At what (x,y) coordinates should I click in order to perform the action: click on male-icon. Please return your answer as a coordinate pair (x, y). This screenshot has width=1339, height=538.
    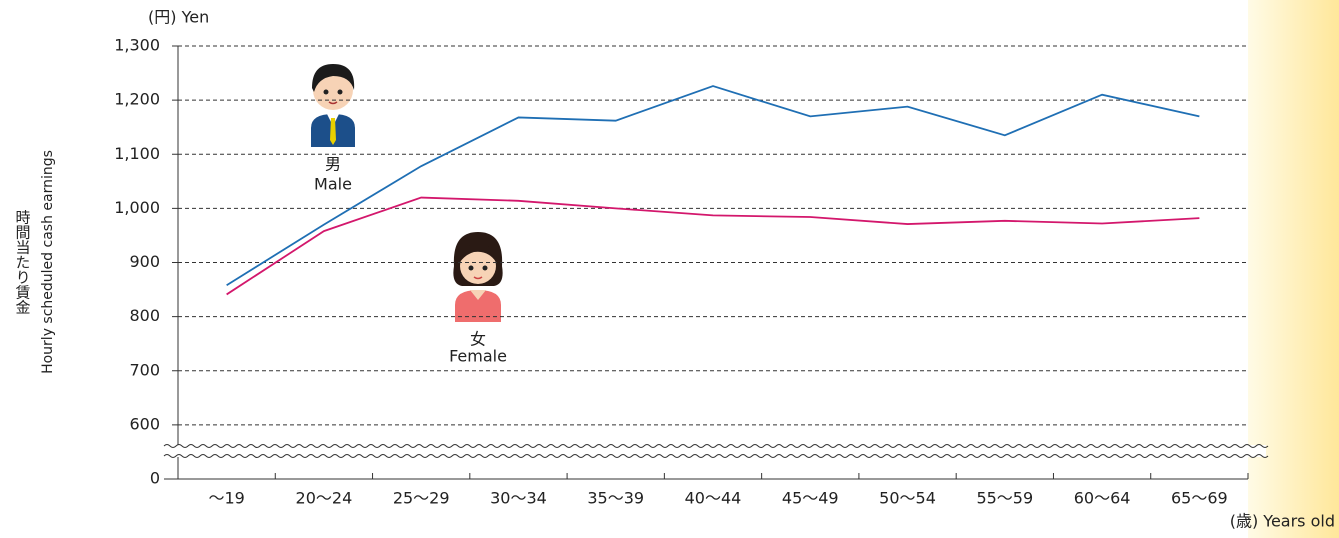
    Looking at the image, I should click on (333, 105).